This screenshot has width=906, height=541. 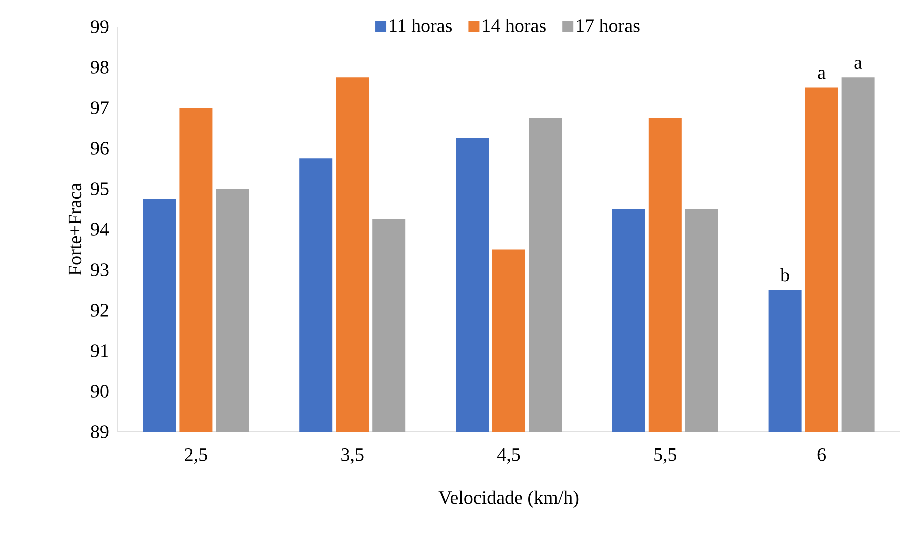 What do you see at coordinates (508, 499) in the screenshot?
I see `x-axis-title: Velocidade (km/h)` at bounding box center [508, 499].